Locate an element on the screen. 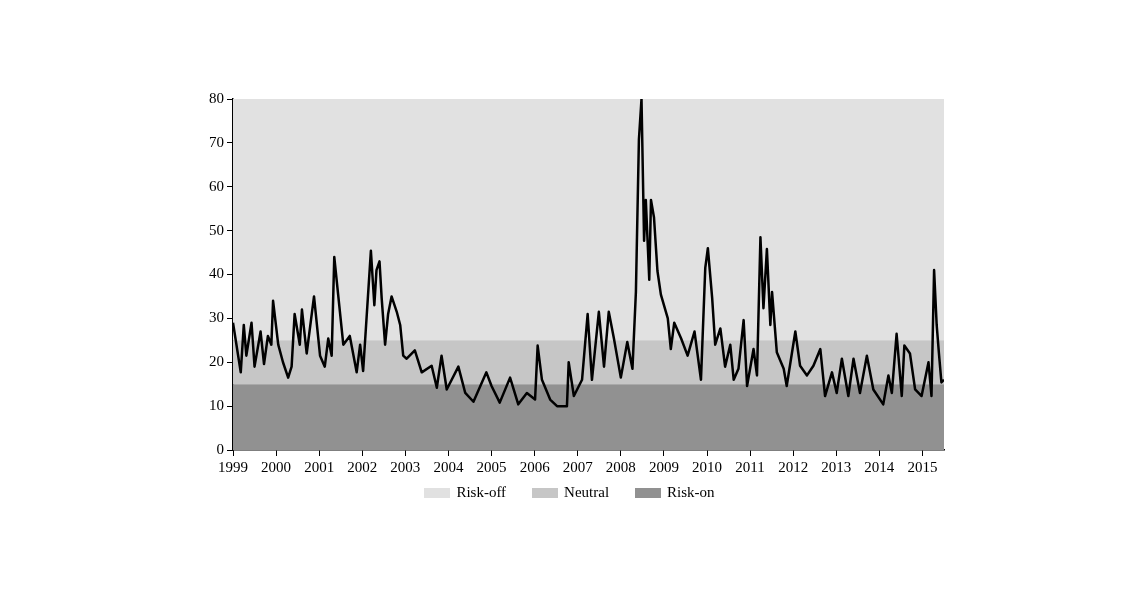 The image size is (1139, 605). x-tick-label: 2003 is located at coordinates (405, 466).